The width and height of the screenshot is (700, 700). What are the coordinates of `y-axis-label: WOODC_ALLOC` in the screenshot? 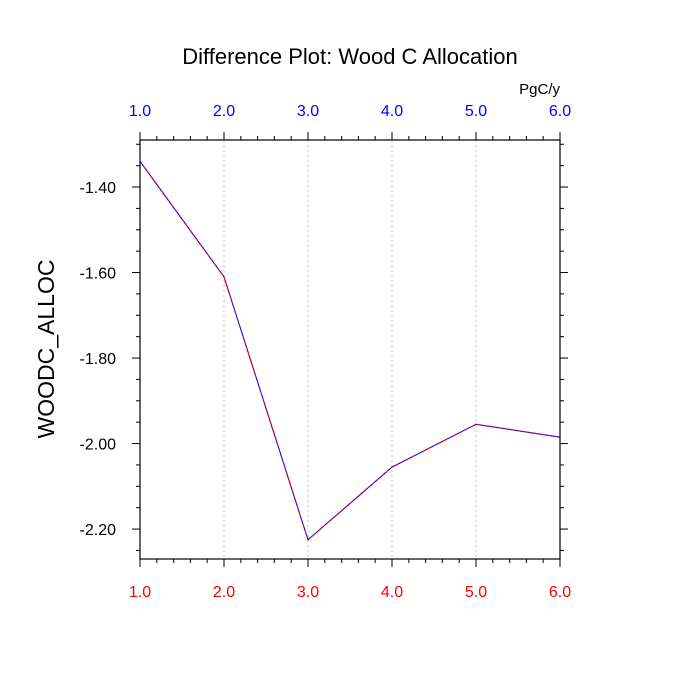 It's located at (46, 349).